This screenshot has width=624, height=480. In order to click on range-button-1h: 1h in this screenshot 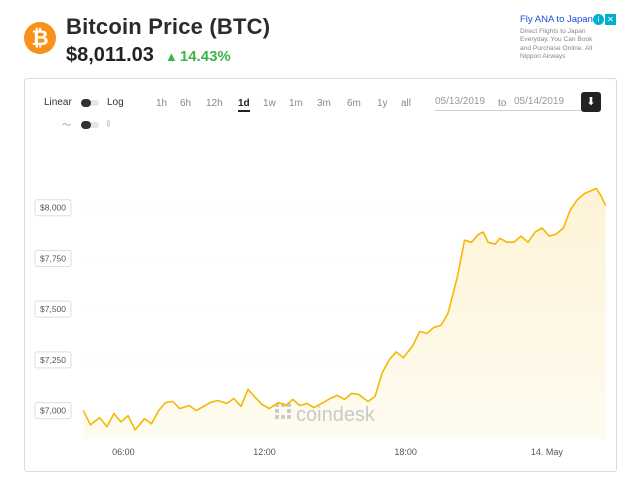, I will do `click(162, 103)`.